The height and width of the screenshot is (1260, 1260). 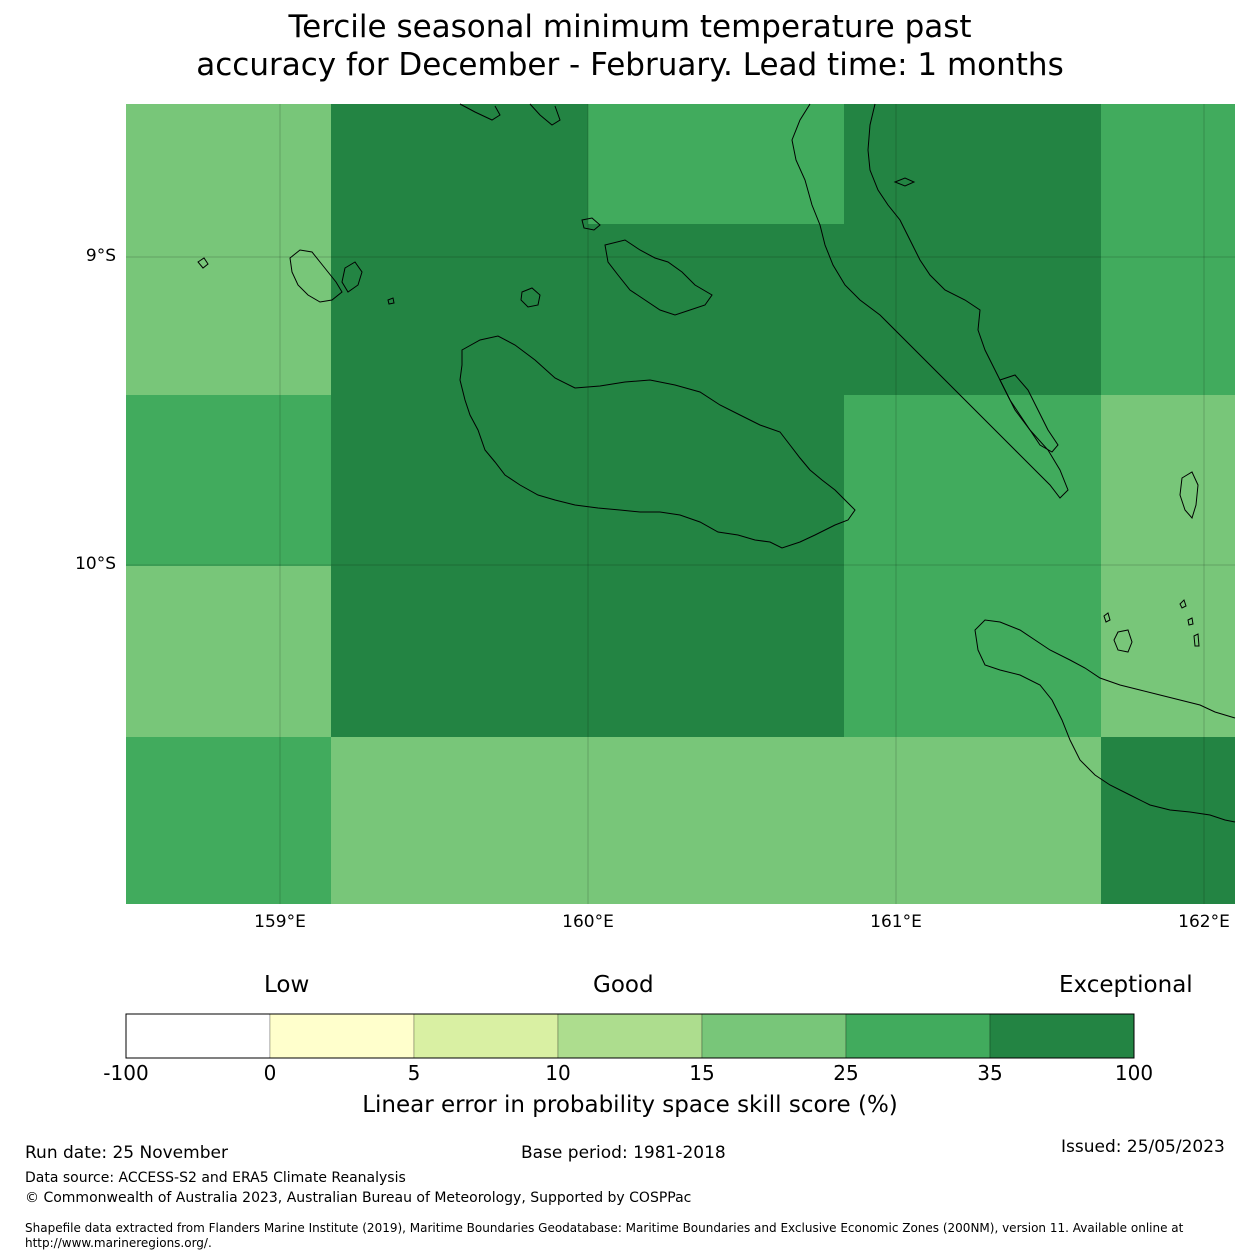 I want to click on base-period: Base period: 1981-2018, so click(x=623, y=1153).